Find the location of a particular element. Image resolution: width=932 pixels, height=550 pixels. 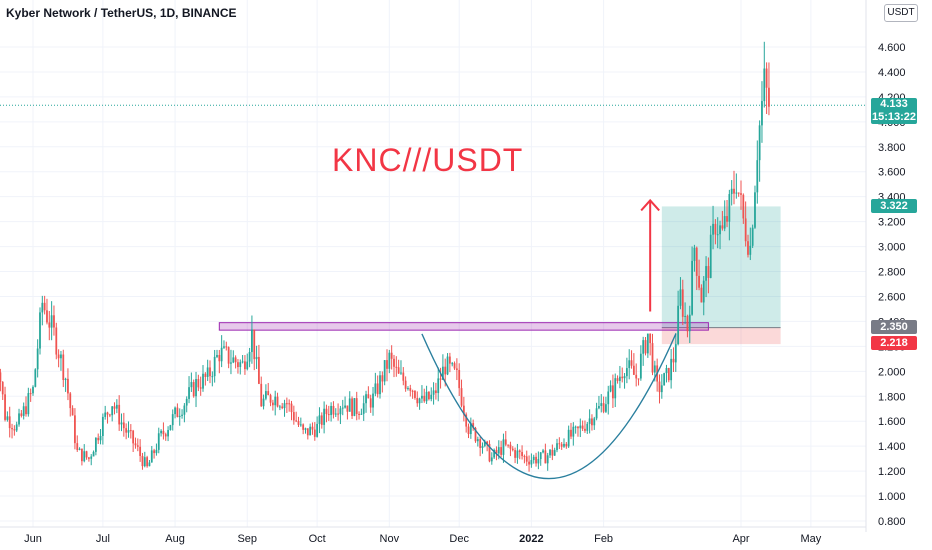

target-price-tag: 3.322 is located at coordinates (894, 206).